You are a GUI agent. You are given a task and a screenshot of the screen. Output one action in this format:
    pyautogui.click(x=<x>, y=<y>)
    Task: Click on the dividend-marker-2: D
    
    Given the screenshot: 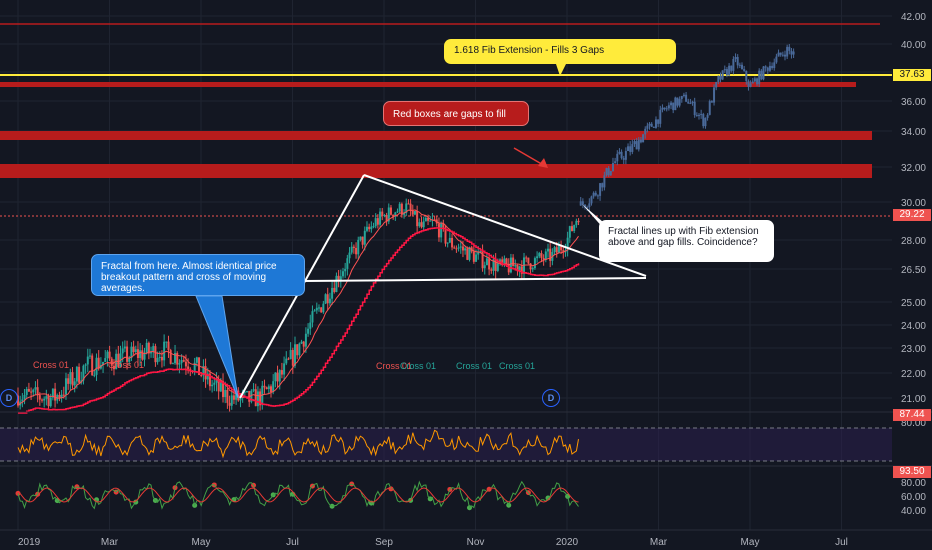 What is the action you would take?
    pyautogui.click(x=551, y=398)
    